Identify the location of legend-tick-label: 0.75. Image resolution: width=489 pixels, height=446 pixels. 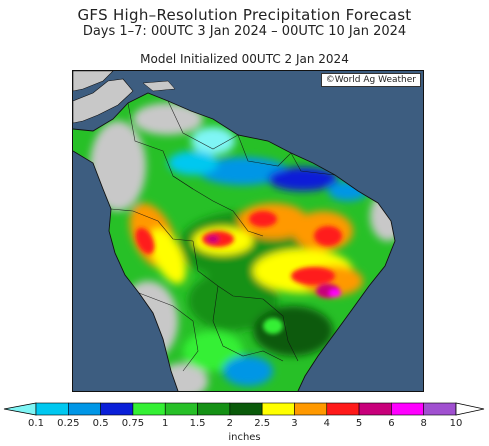
(133, 423).